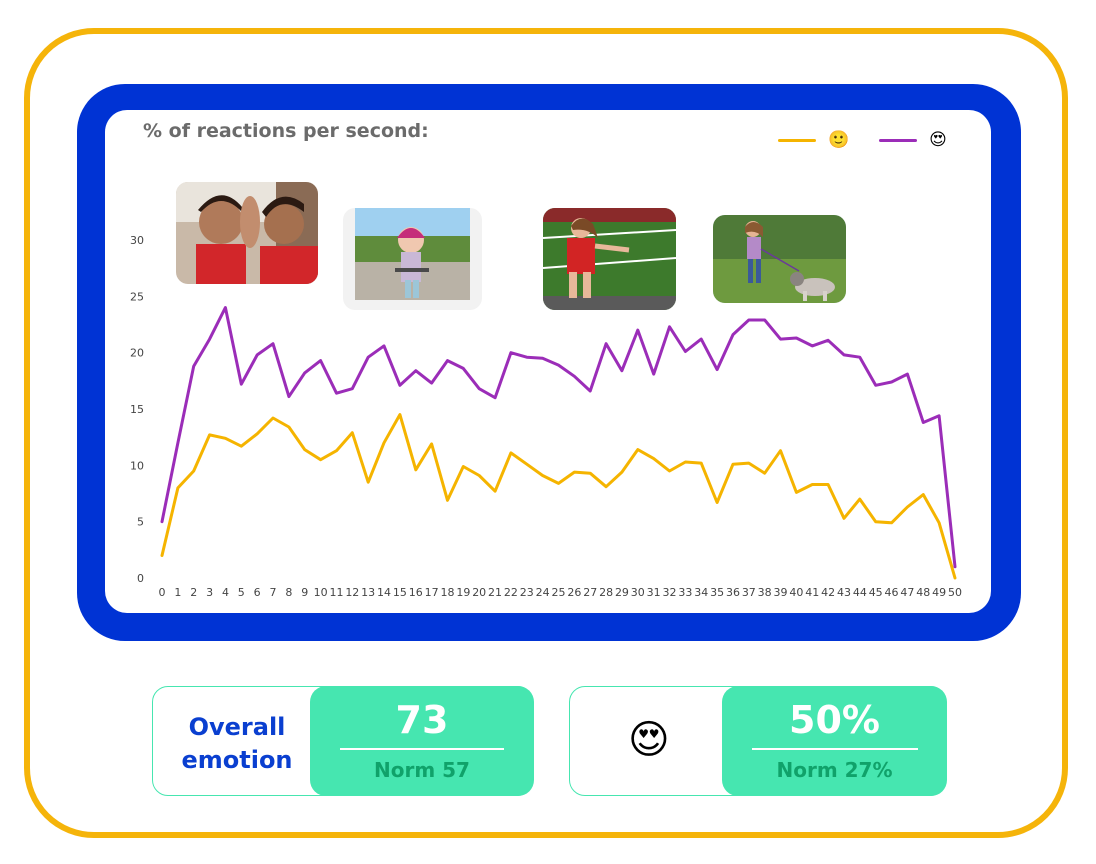 Image resolution: width=1096 pixels, height=864 pixels. Describe the element at coordinates (193, 592) in the screenshot. I see `x-tick-label: 2` at that location.